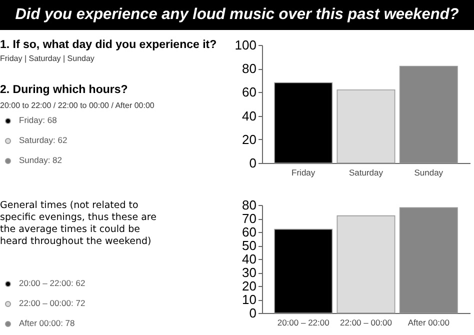 The image size is (474, 335). Describe the element at coordinates (43, 140) in the screenshot. I see `text: Saturday: 62` at that location.